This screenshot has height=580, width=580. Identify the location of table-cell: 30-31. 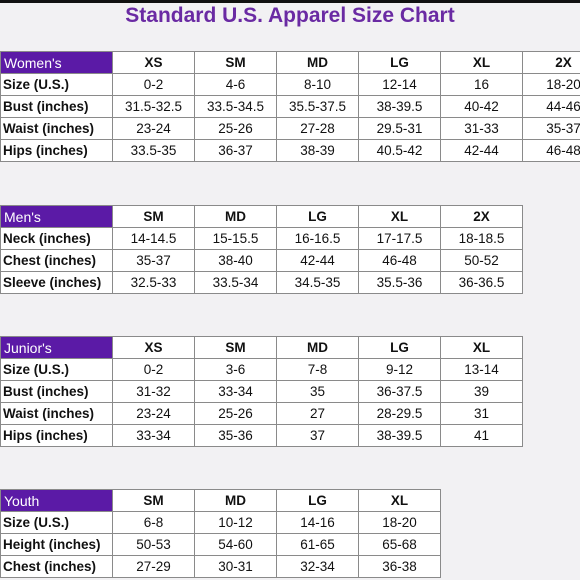
(235, 566).